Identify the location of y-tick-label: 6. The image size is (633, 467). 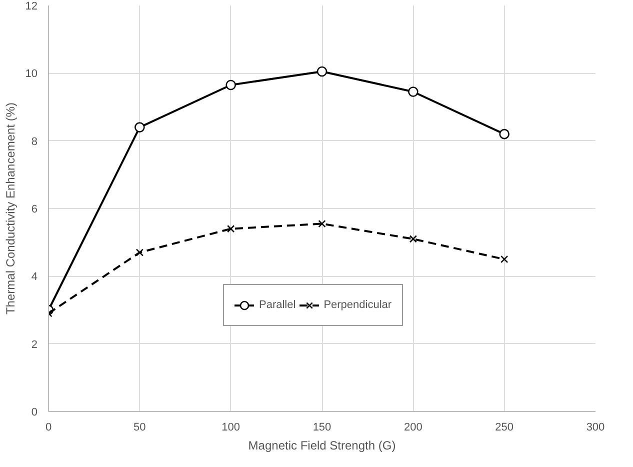
(34, 210).